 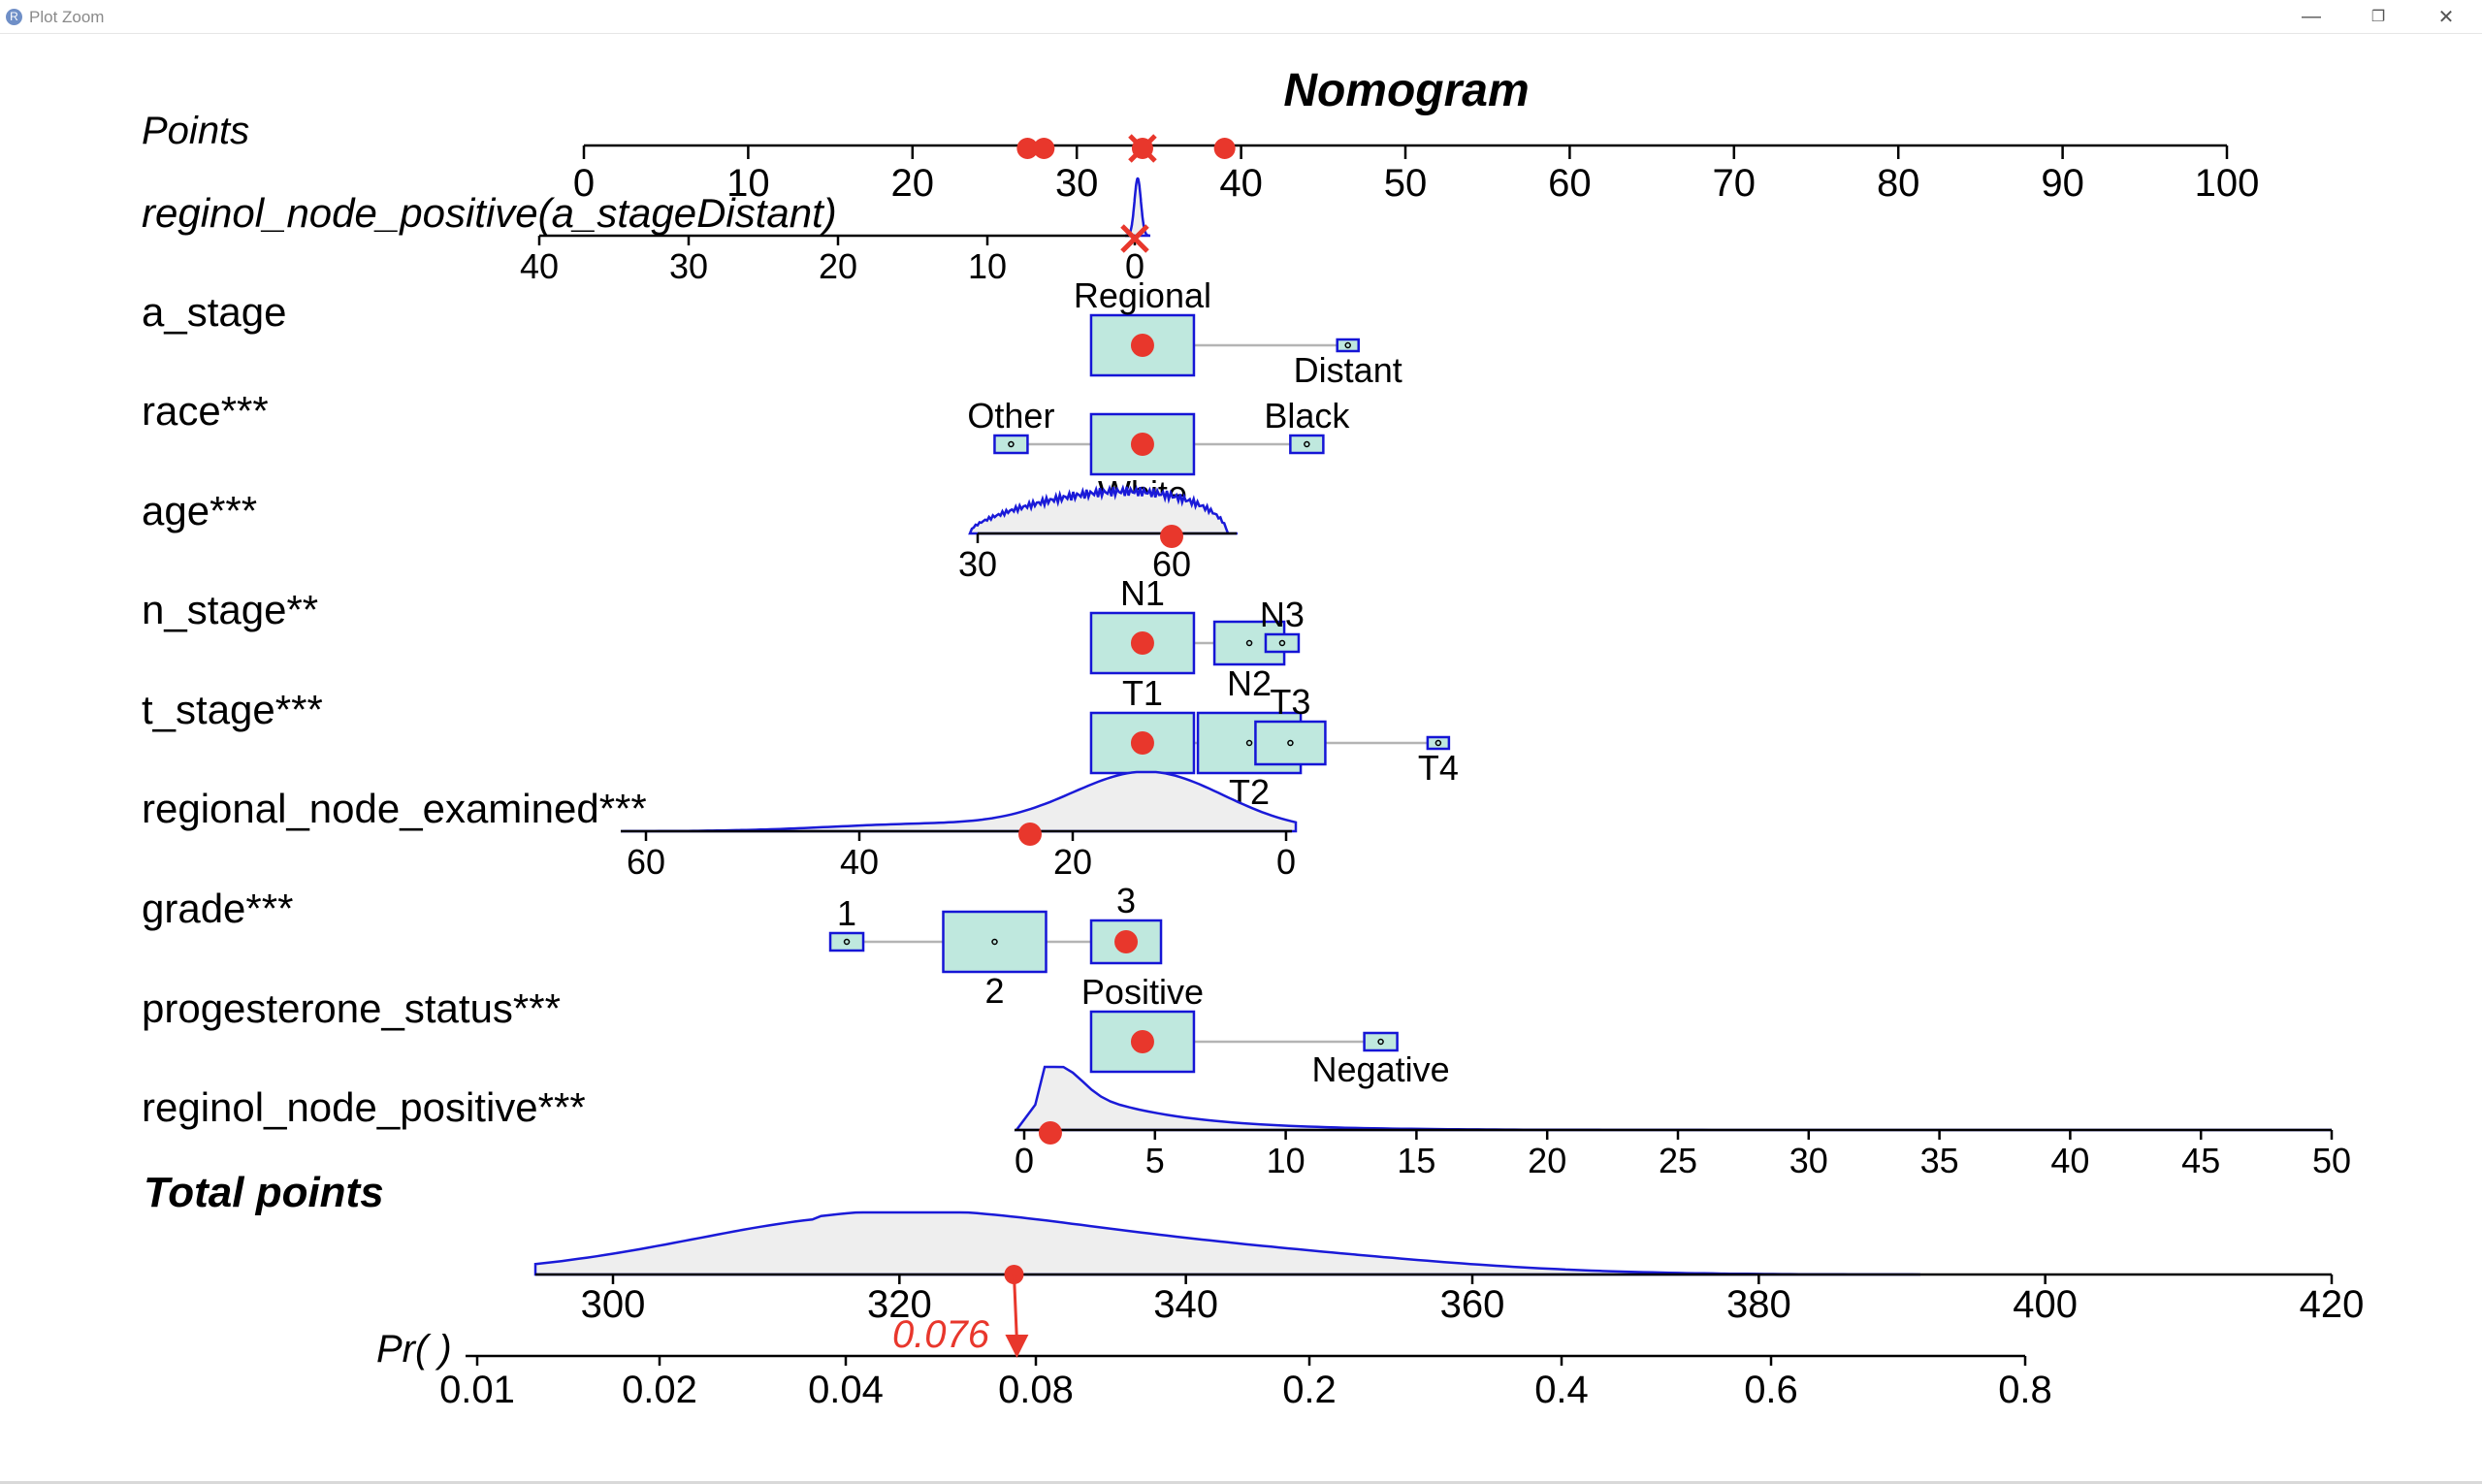 I want to click on prediction-arrow-head, so click(x=1017, y=1346).